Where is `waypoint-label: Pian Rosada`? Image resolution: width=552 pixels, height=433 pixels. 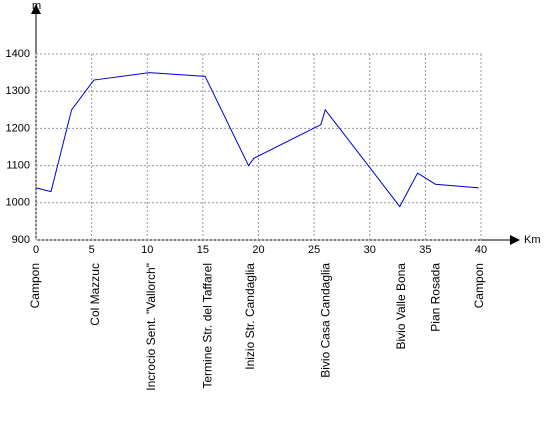 waypoint-label: Pian Rosada is located at coordinates (436, 297).